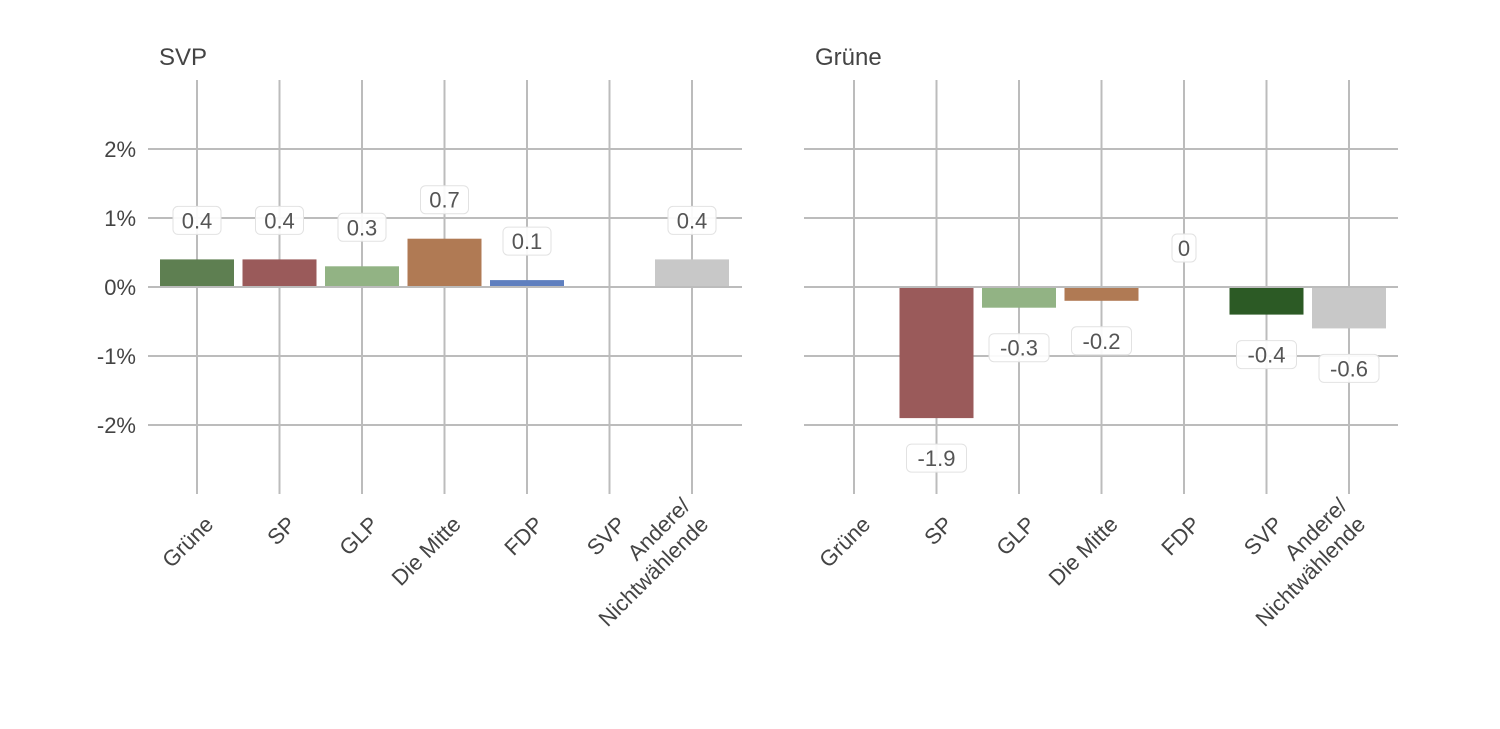 This screenshot has width=1500, height=729. What do you see at coordinates (116, 425) in the screenshot?
I see `panel1-ytick-label: -2%` at bounding box center [116, 425].